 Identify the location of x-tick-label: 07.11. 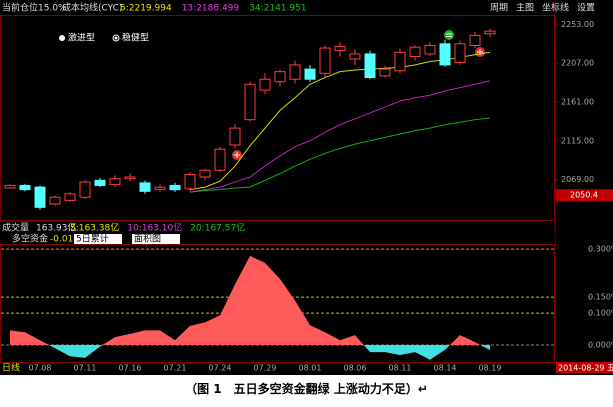
(85, 368).